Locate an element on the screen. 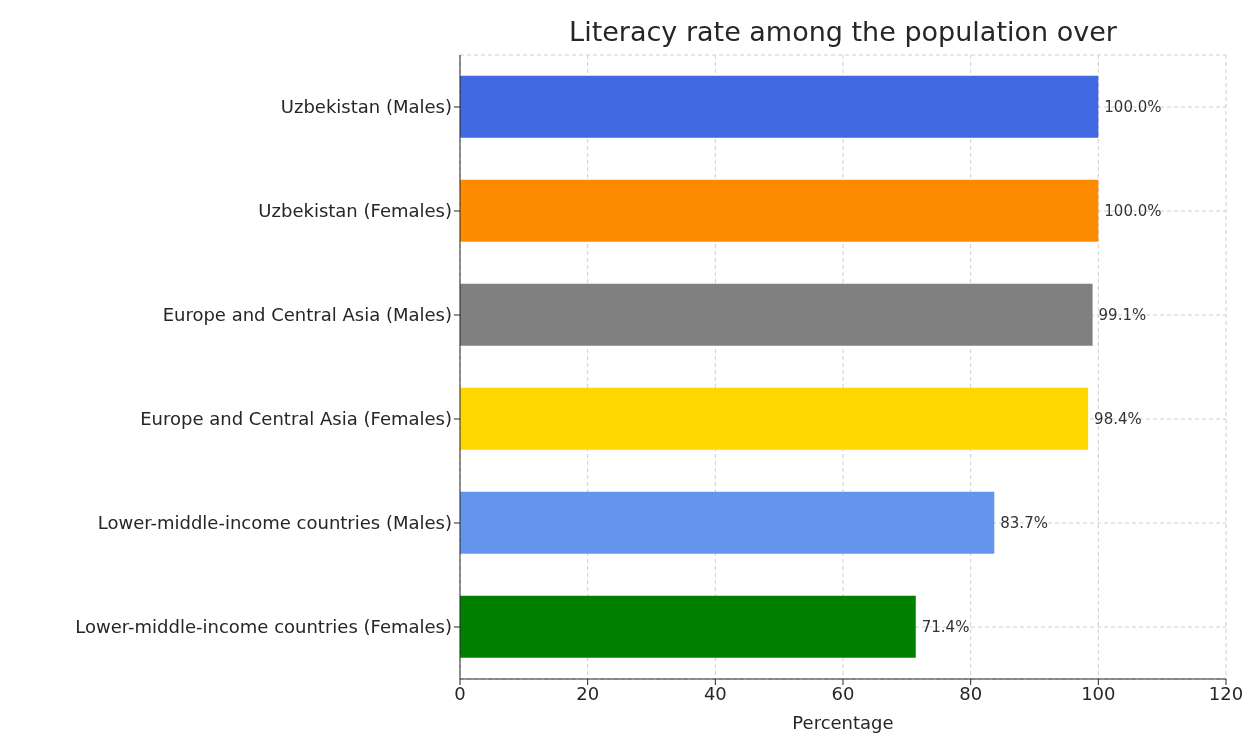  data-label: 99.1% is located at coordinates (1122, 314).